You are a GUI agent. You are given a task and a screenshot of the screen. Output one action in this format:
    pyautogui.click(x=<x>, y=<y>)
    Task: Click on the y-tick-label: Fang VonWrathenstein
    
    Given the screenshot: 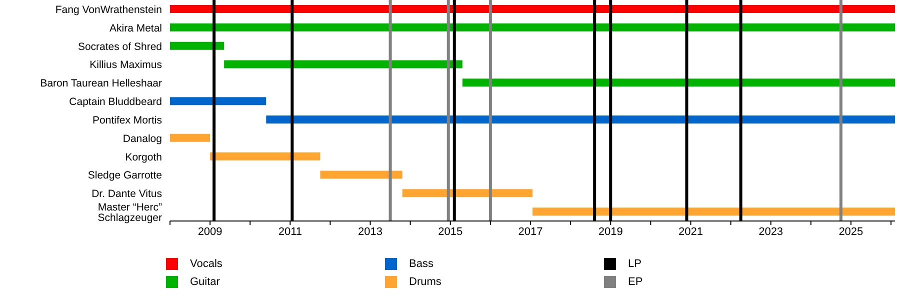 What is the action you would take?
    pyautogui.click(x=108, y=10)
    